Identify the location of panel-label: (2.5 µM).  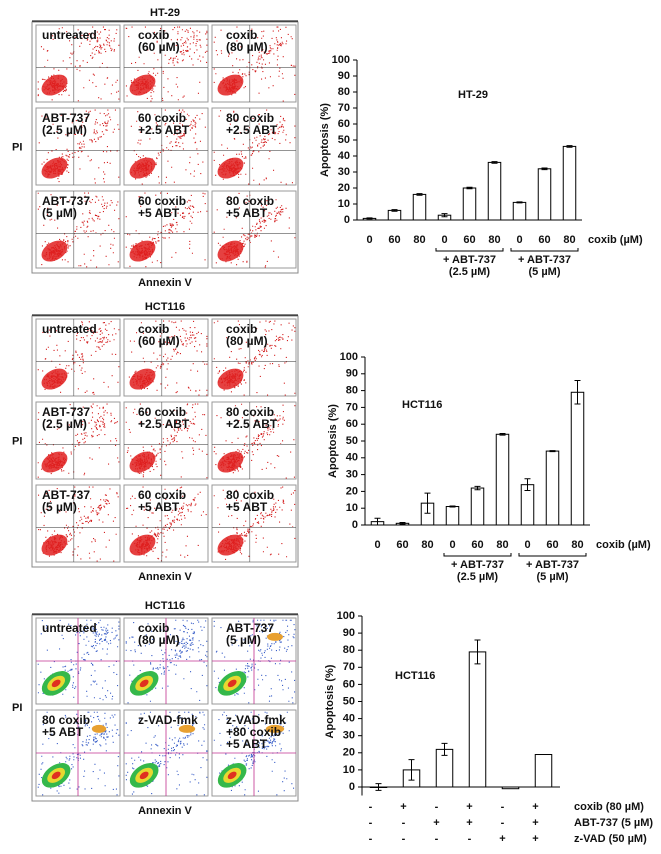
(64, 424).